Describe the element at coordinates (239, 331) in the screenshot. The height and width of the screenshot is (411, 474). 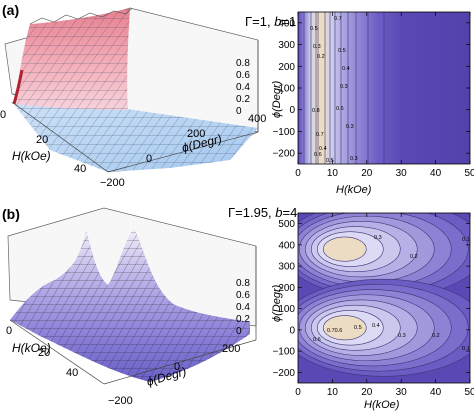
I see `surface-b-z-tick-0: 0` at that location.